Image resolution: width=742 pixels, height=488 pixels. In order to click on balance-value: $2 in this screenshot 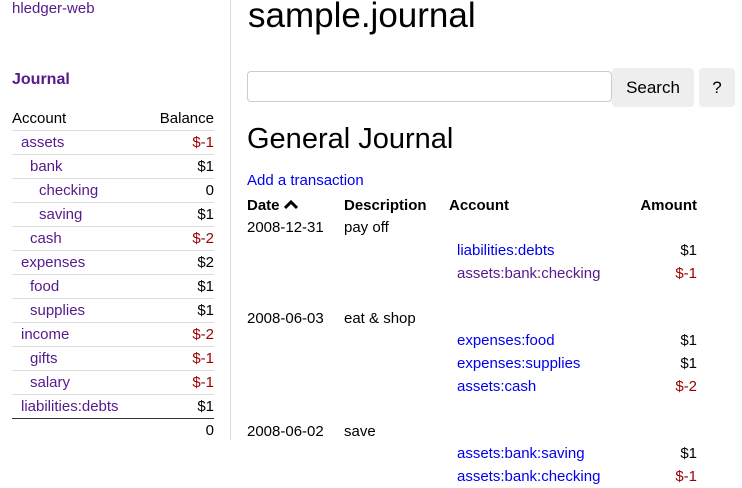, I will do `click(179, 262)`.